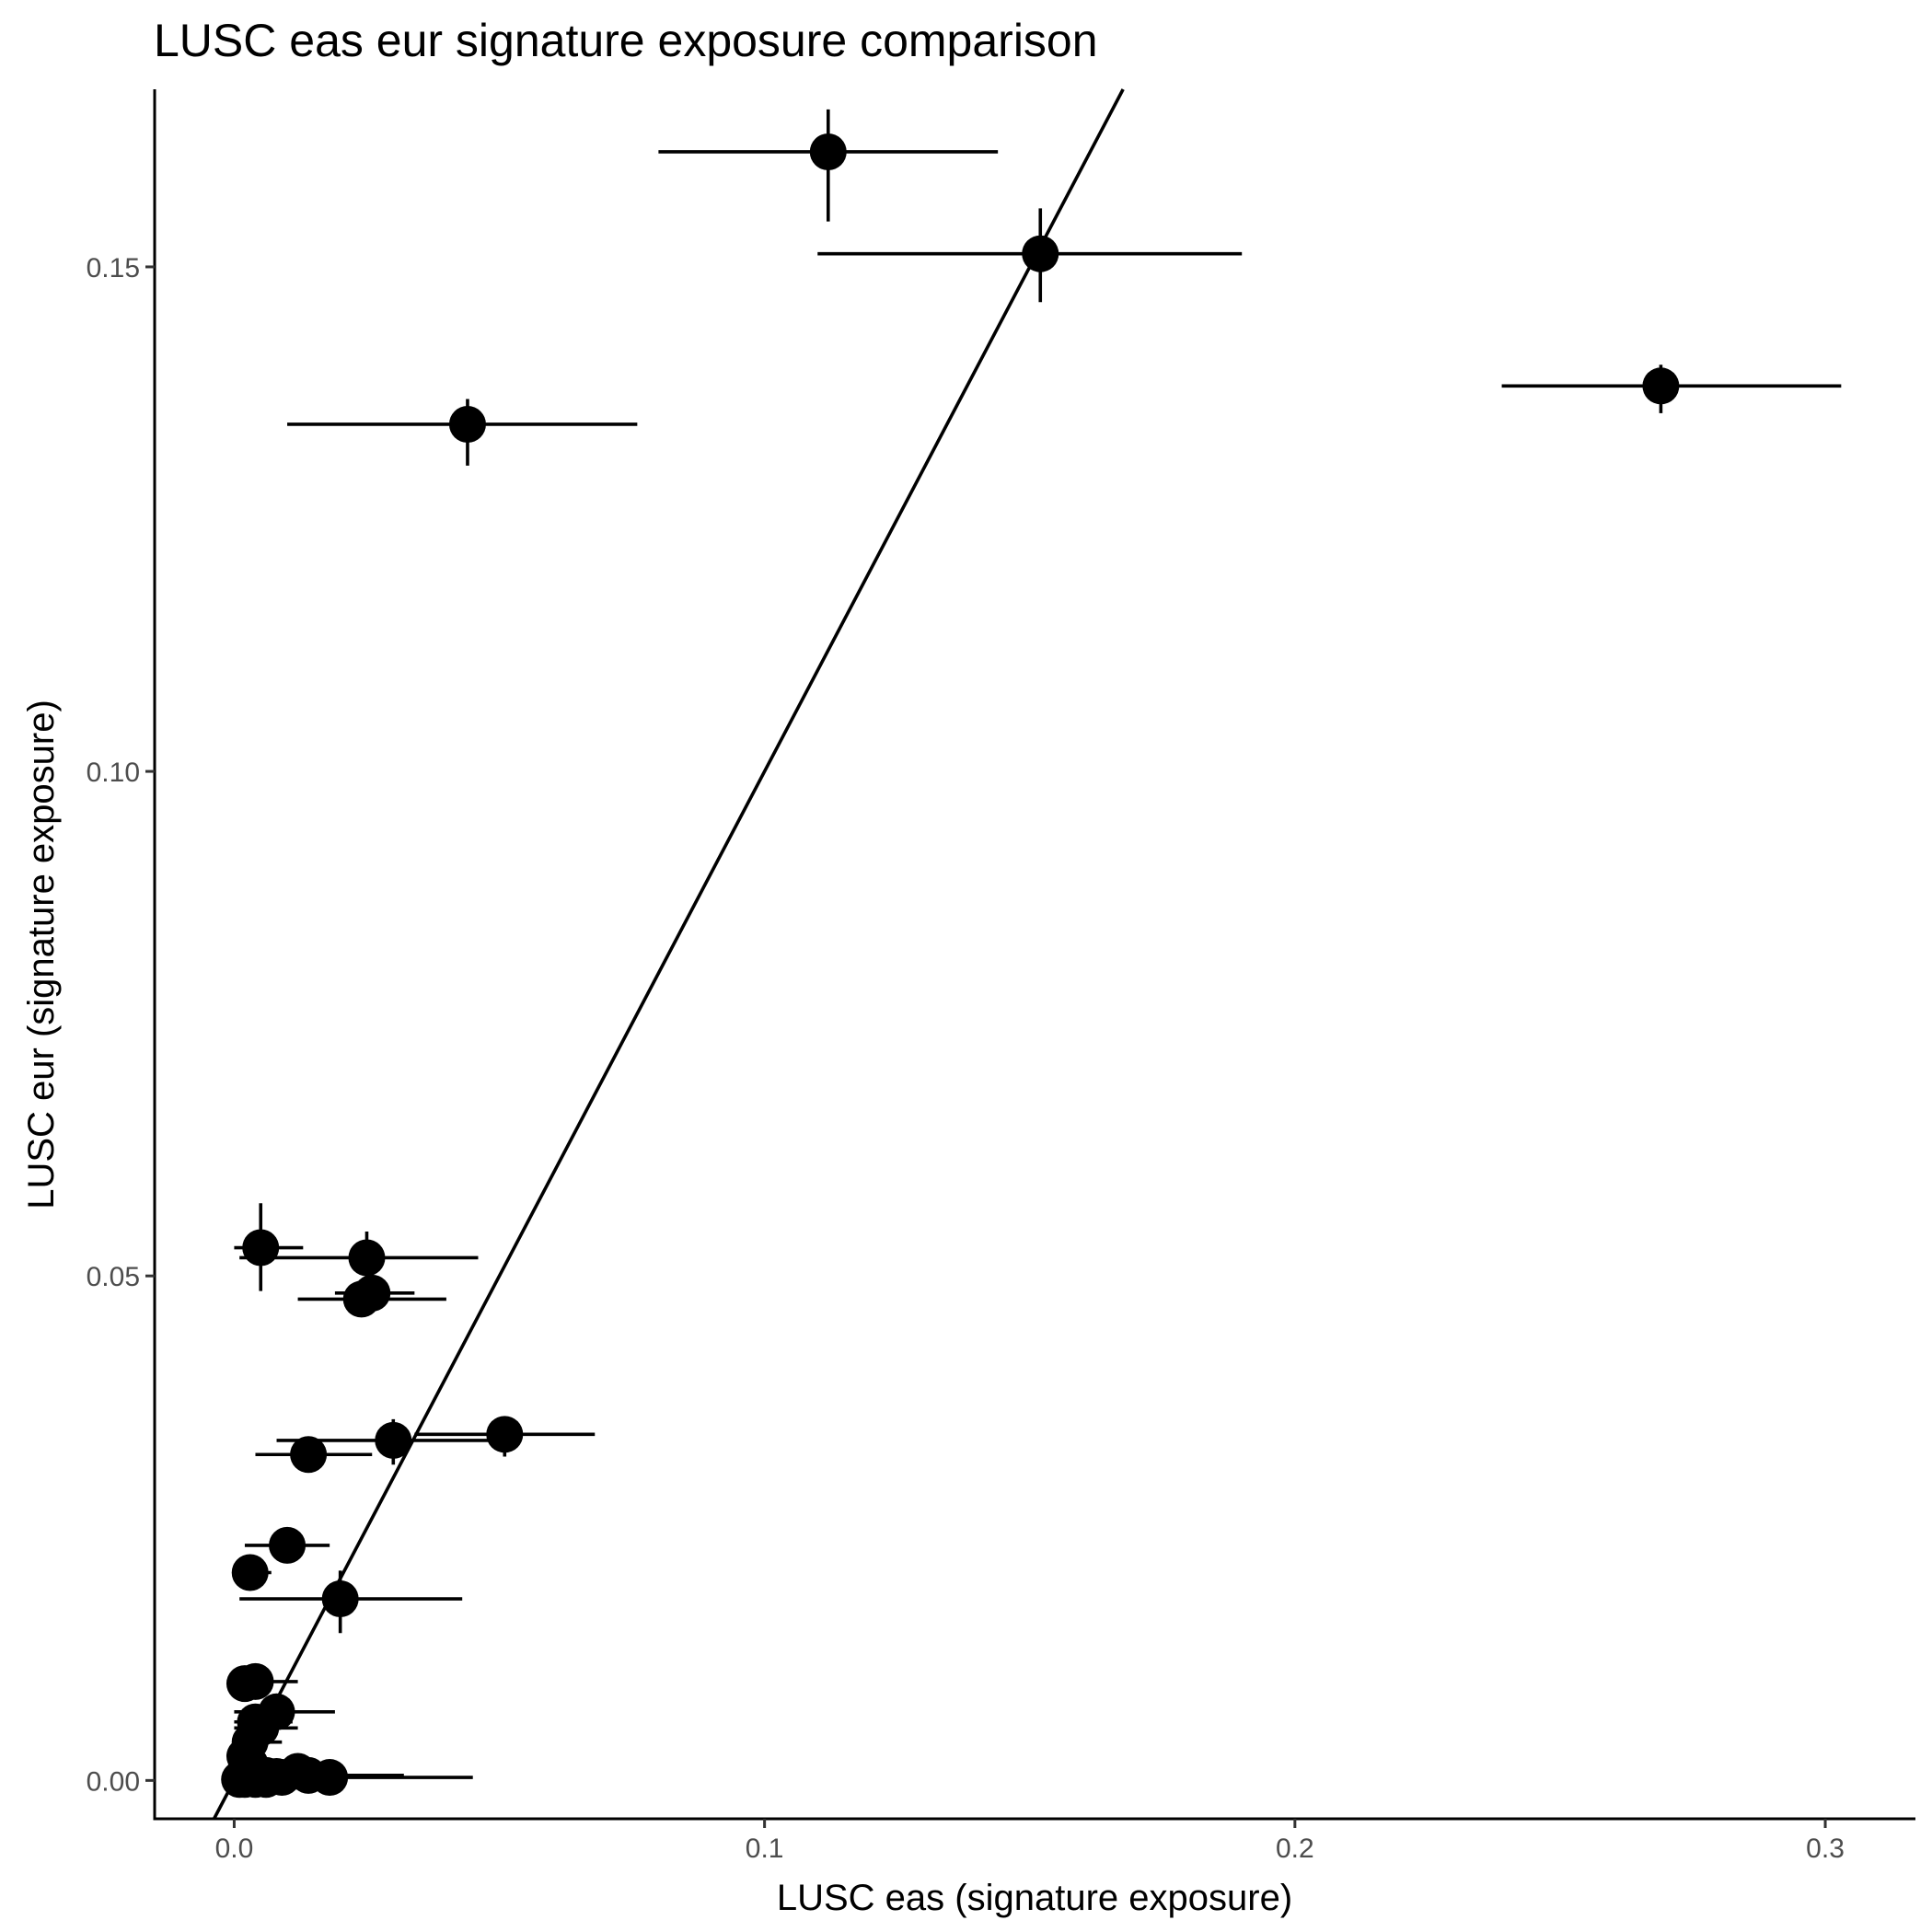  I want to click on x-tick-label: 0.1, so click(765, 1849).